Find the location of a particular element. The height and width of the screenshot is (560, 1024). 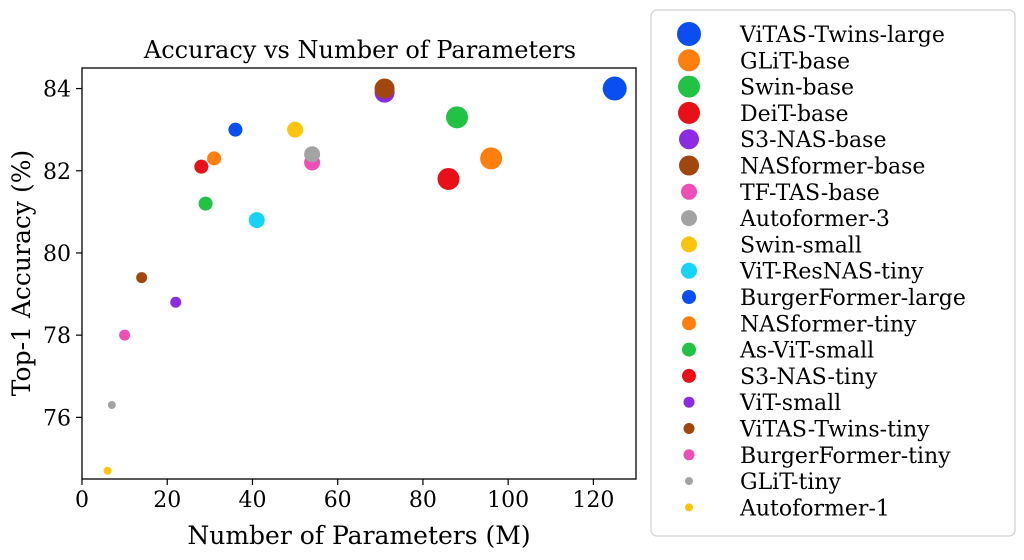

point-deit-base is located at coordinates (448, 178).